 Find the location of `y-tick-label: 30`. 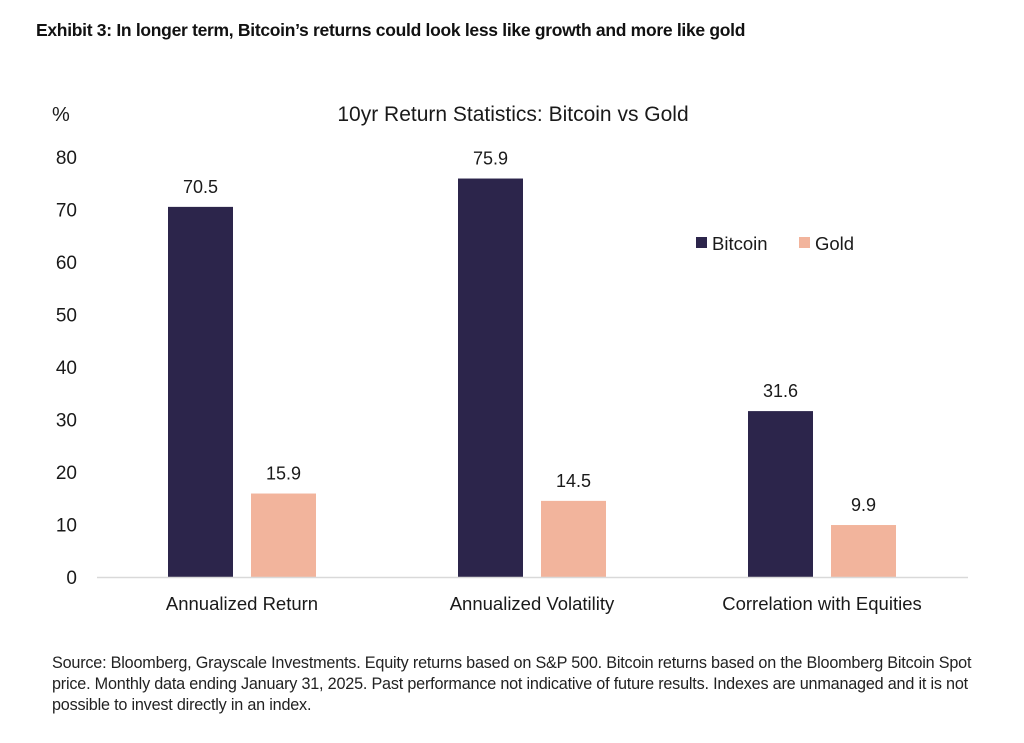

y-tick-label: 30 is located at coordinates (66, 421).